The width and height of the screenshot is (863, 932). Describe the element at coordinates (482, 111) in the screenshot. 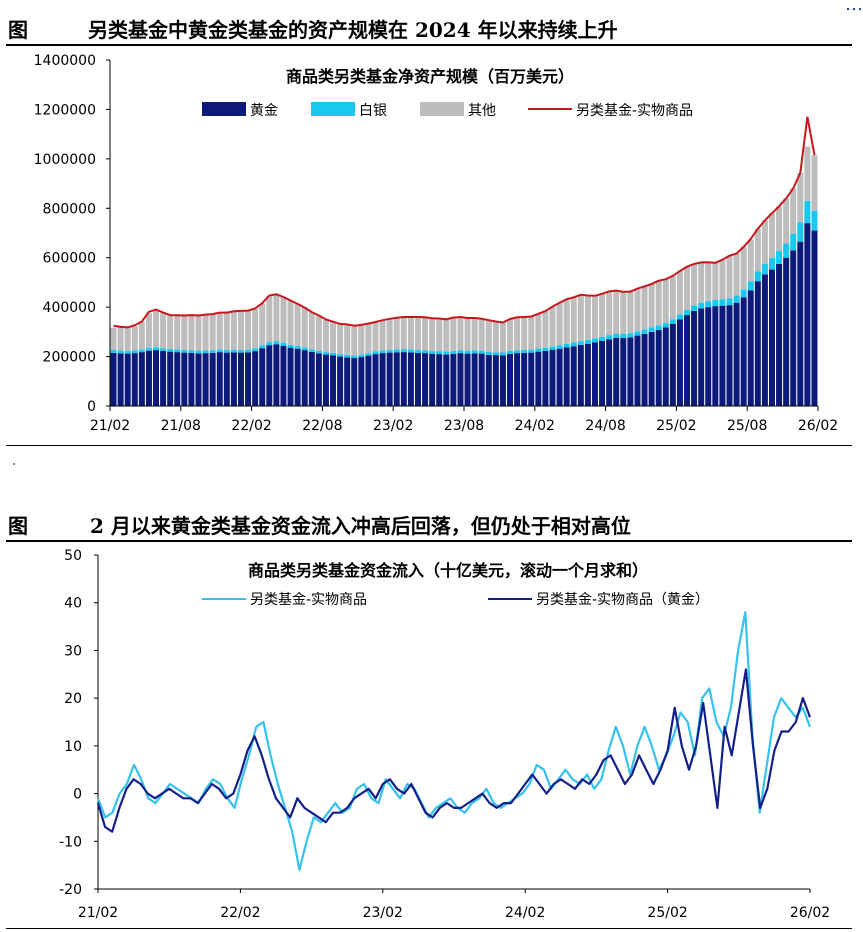

I see `legend-other-label: 其他` at that location.